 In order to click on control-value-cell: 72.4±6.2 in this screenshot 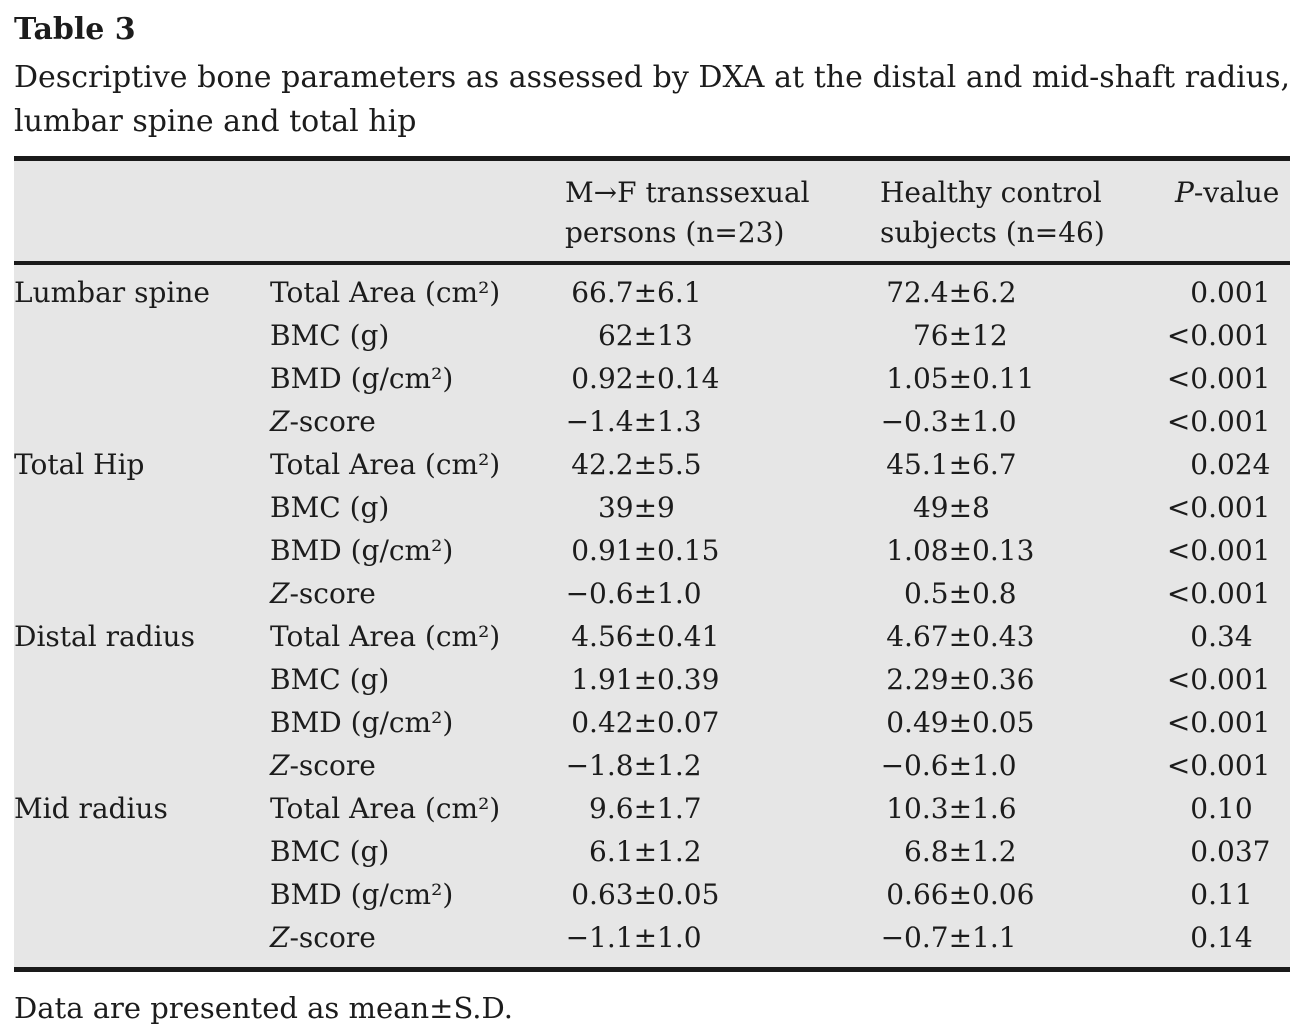, I will do `click(951, 292)`.